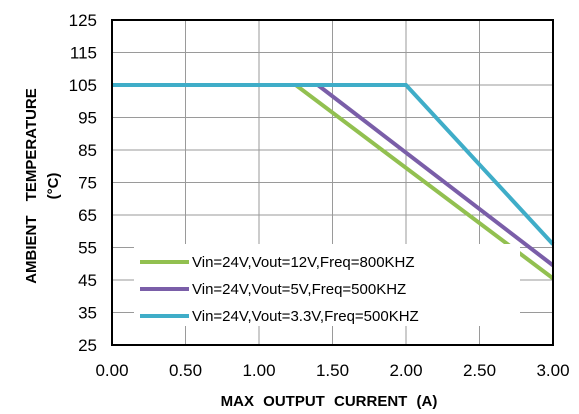 The image size is (579, 414). I want to click on x-tick-label-2: 1.00, so click(258, 370).